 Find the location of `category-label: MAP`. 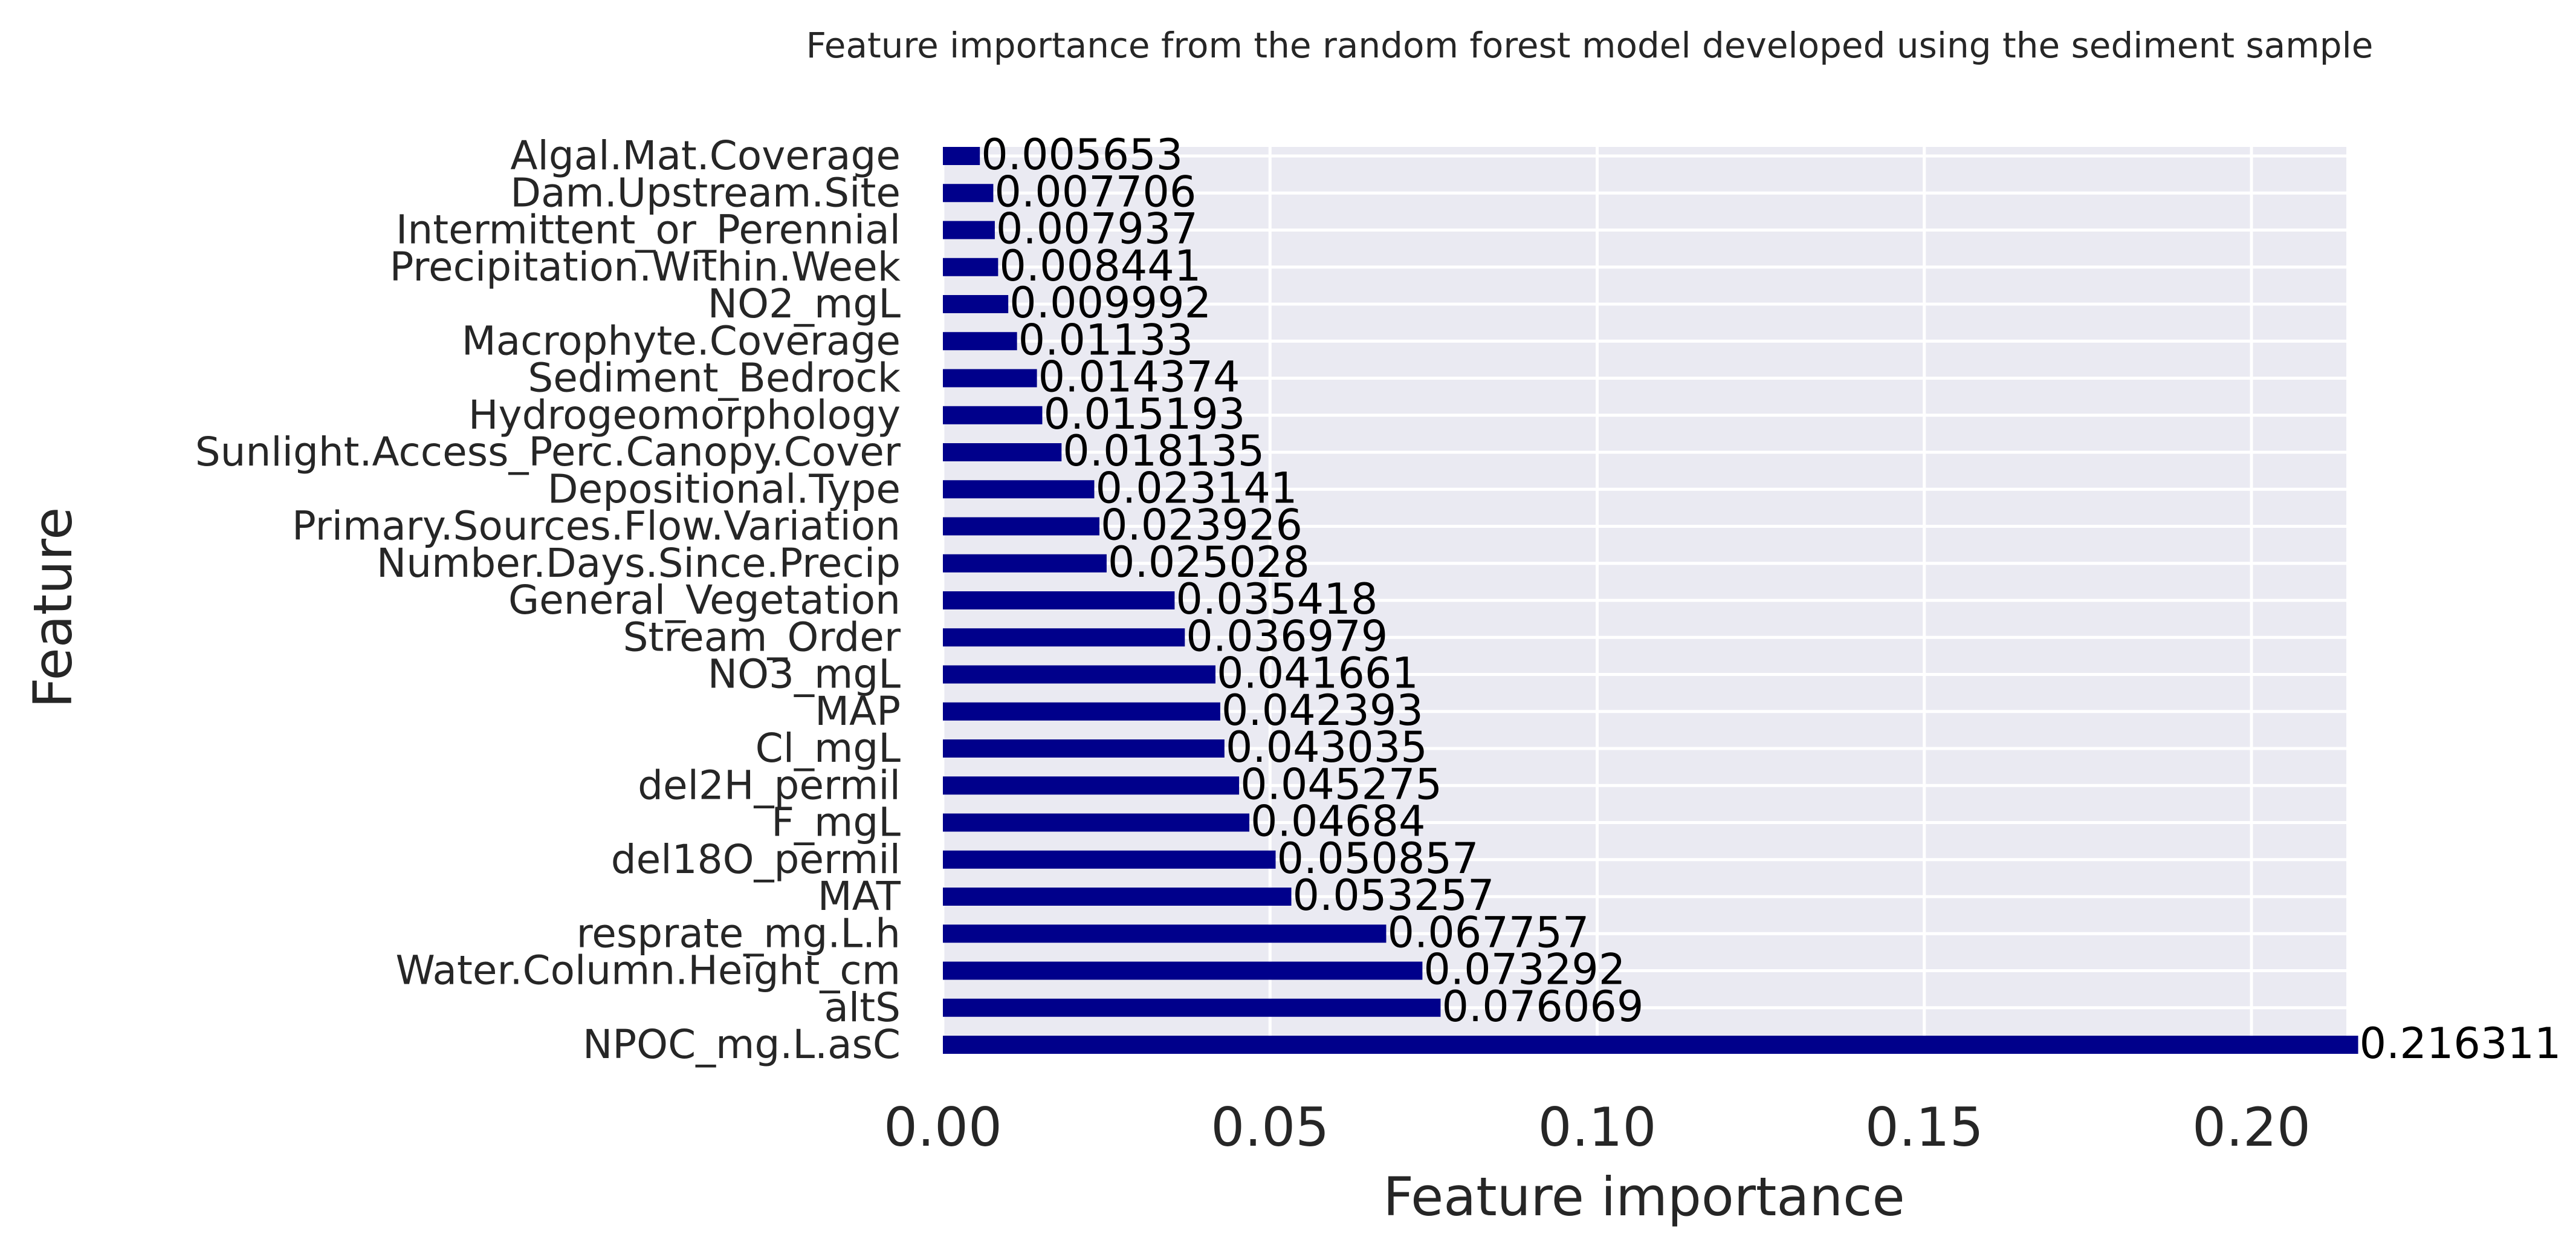

category-label: MAP is located at coordinates (858, 711).